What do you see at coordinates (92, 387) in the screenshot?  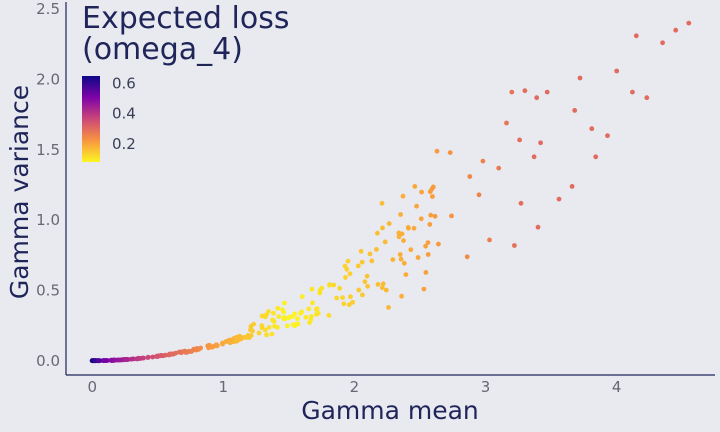 I see `x-tick-label: 0` at bounding box center [92, 387].